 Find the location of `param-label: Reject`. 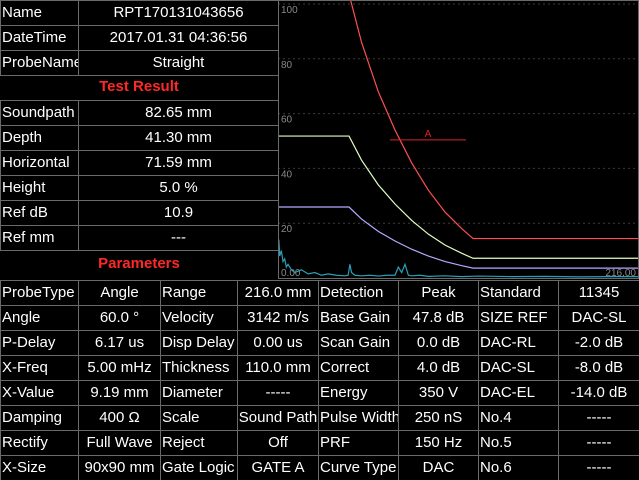

param-label: Reject is located at coordinates (199, 443).